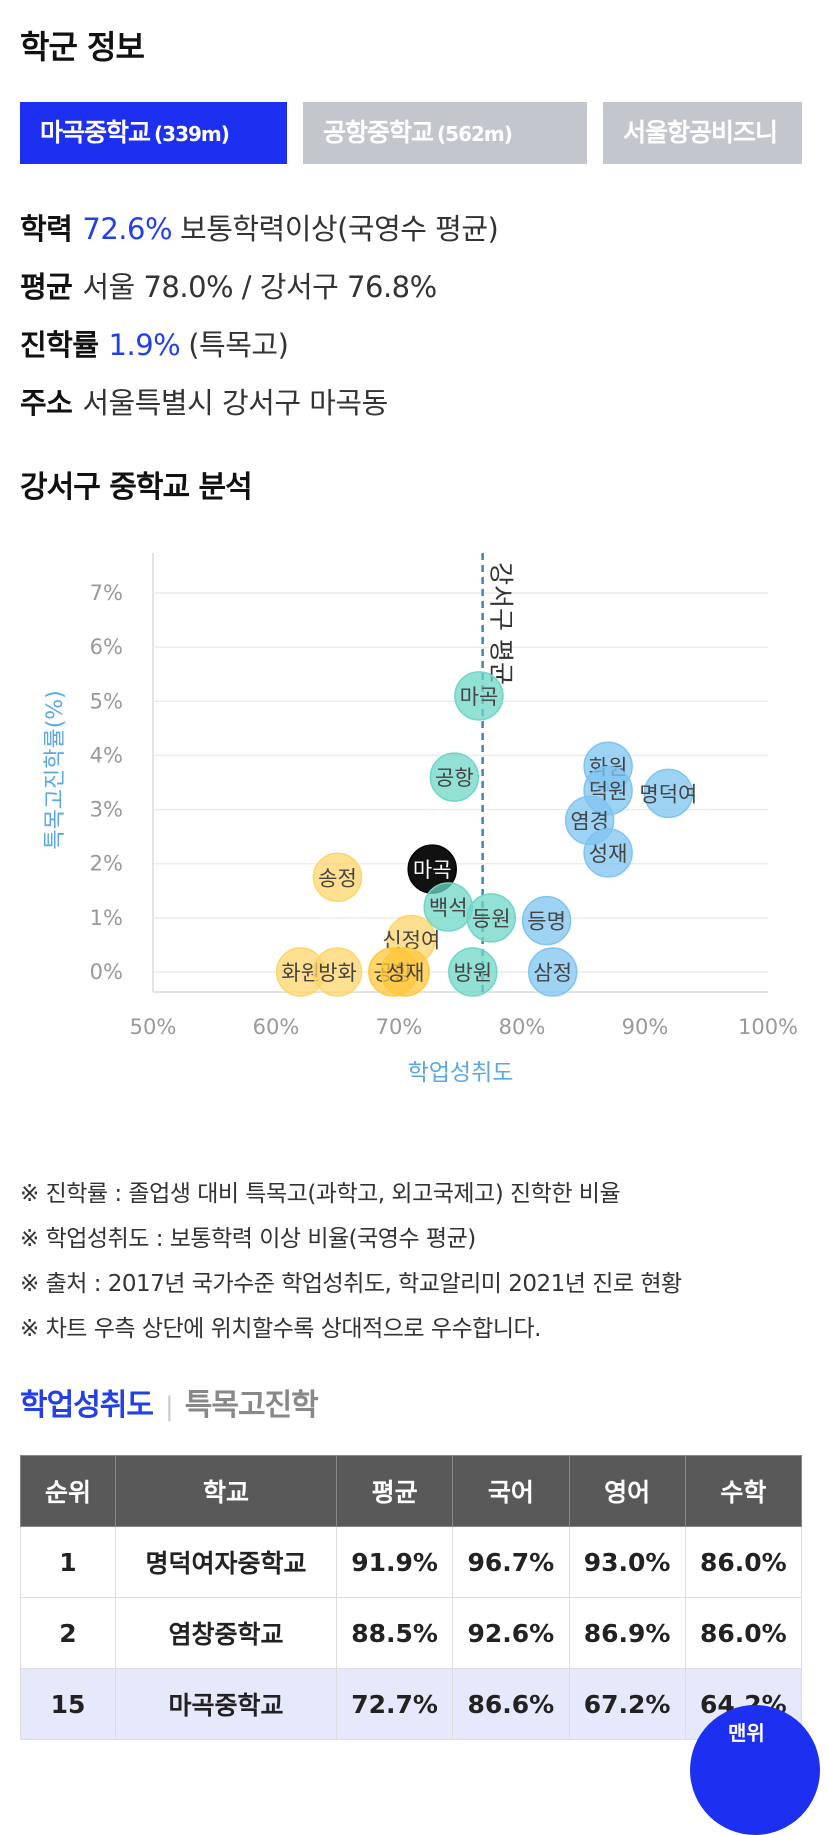 The height and width of the screenshot is (1835, 827). I want to click on average-line-label: 강서구 평균, so click(501, 623).